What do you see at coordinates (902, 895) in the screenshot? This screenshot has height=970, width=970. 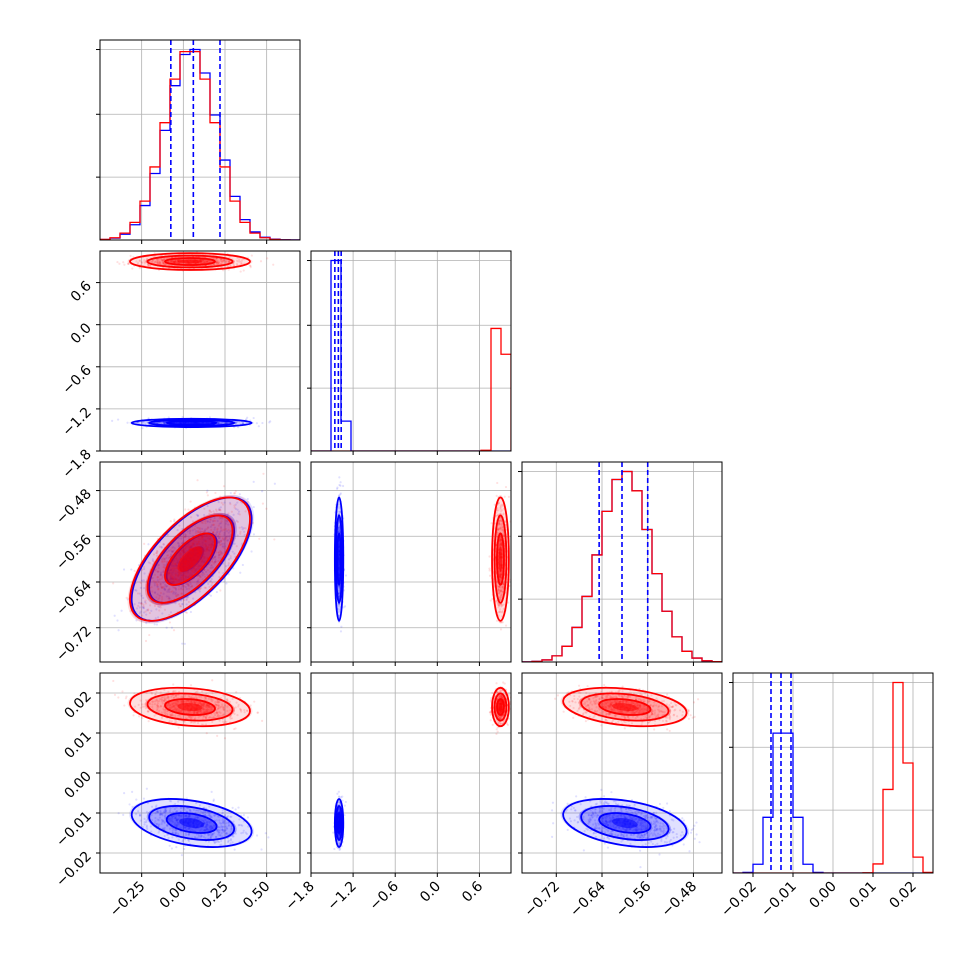 I see `x-tick-label: 0.02` at bounding box center [902, 895].